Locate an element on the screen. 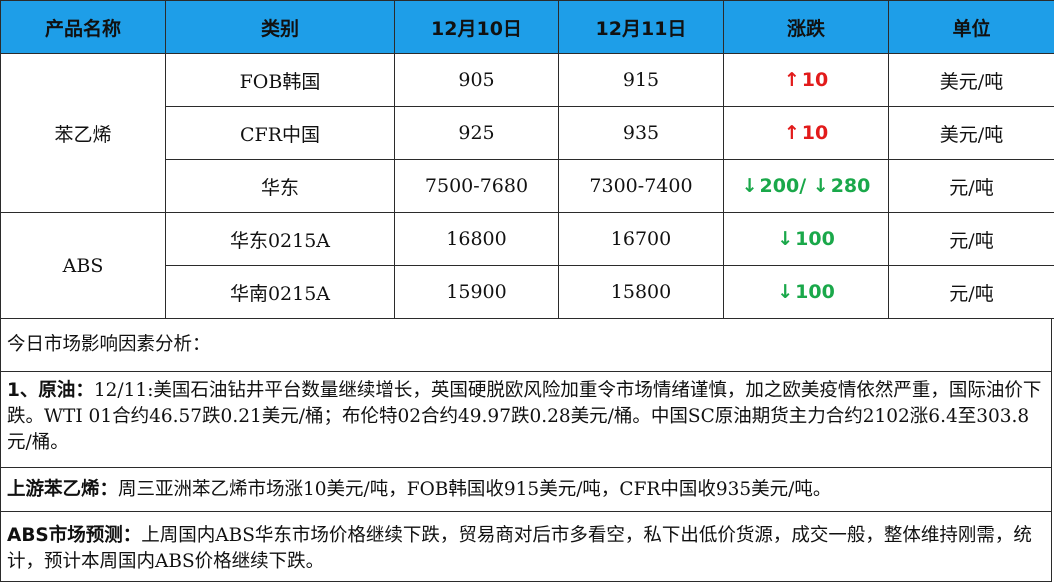 The height and width of the screenshot is (582, 1054). analysis-title: 今日市场影响因素分析： is located at coordinates (526, 345).